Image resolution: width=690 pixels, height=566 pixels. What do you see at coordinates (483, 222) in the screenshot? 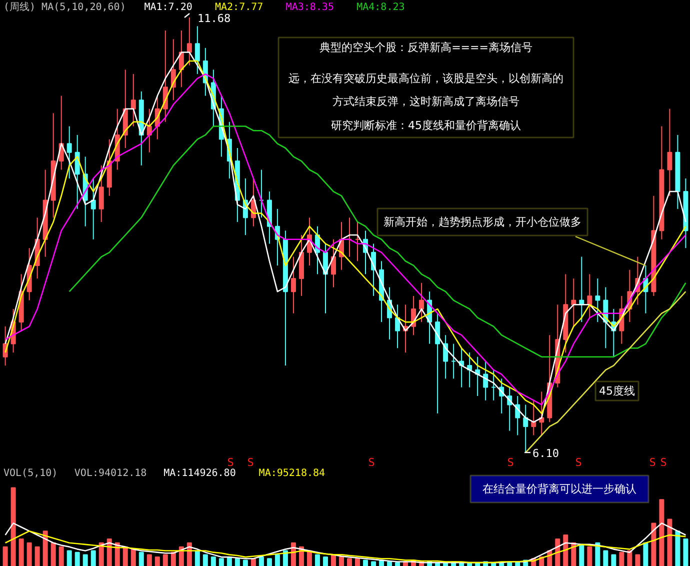
I see `annotation: 新高开始，趋势拐点形成，开小仓位做多` at bounding box center [483, 222].